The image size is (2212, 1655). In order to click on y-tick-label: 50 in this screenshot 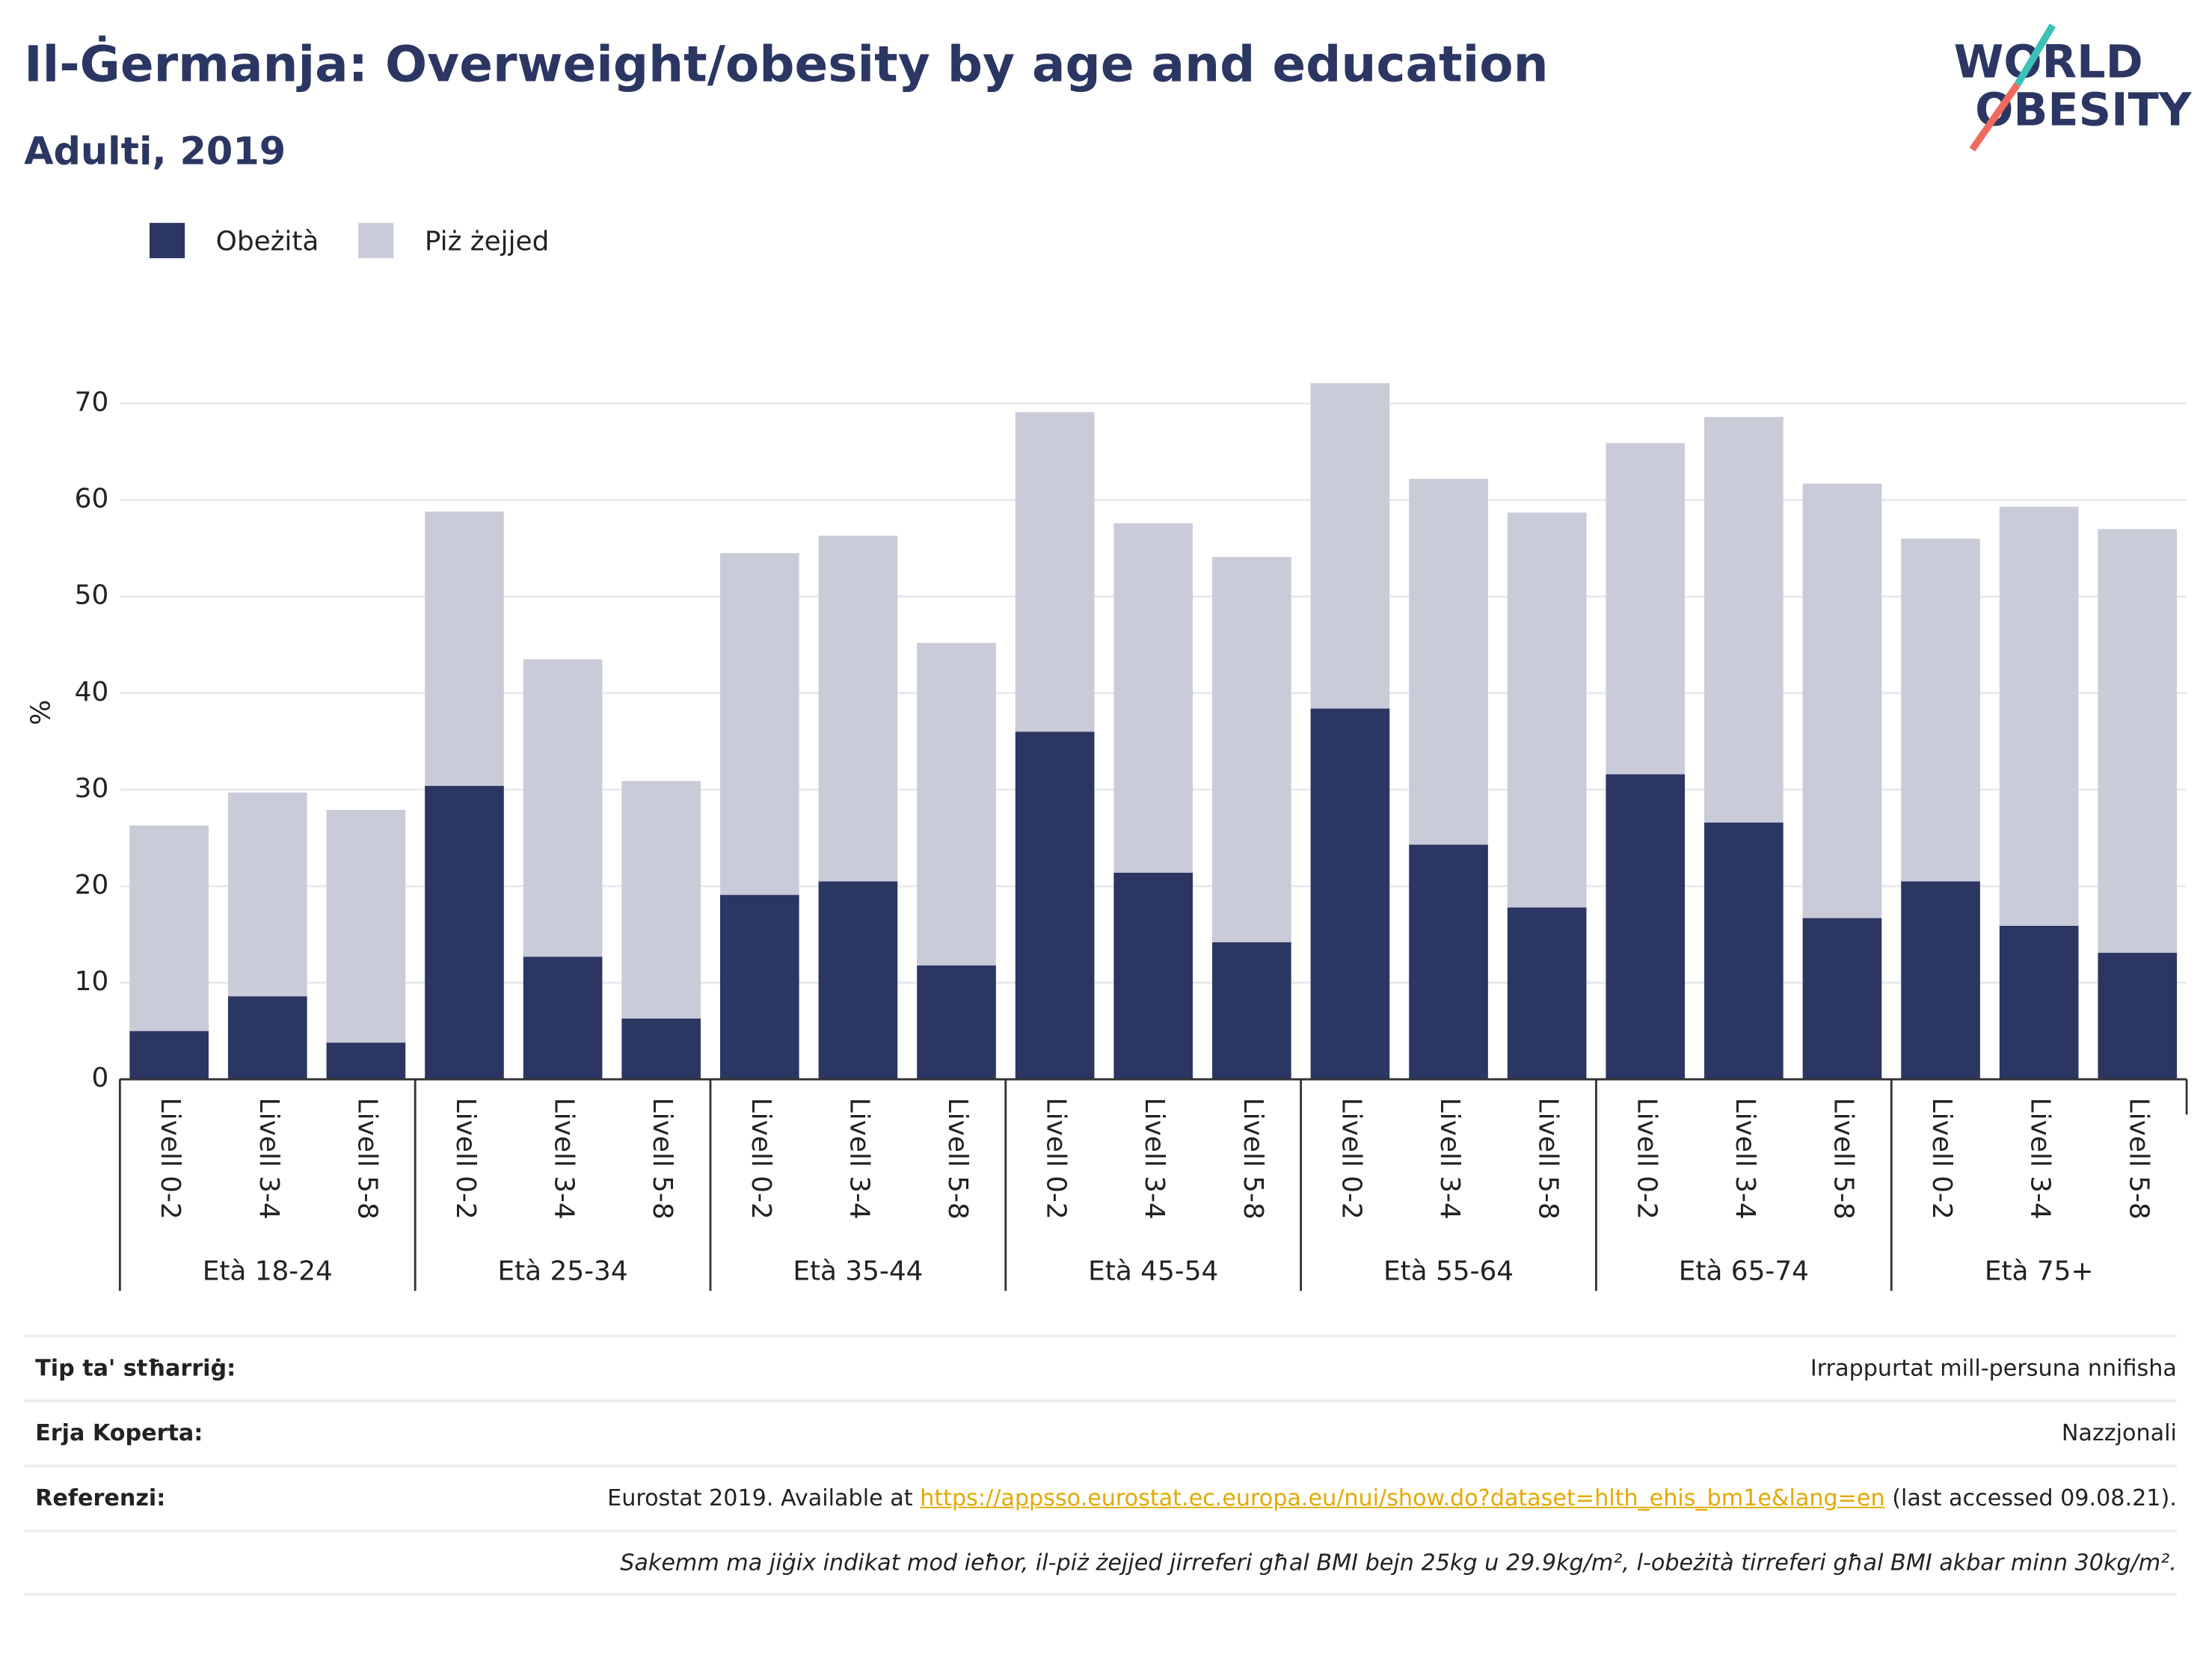, I will do `click(92, 595)`.